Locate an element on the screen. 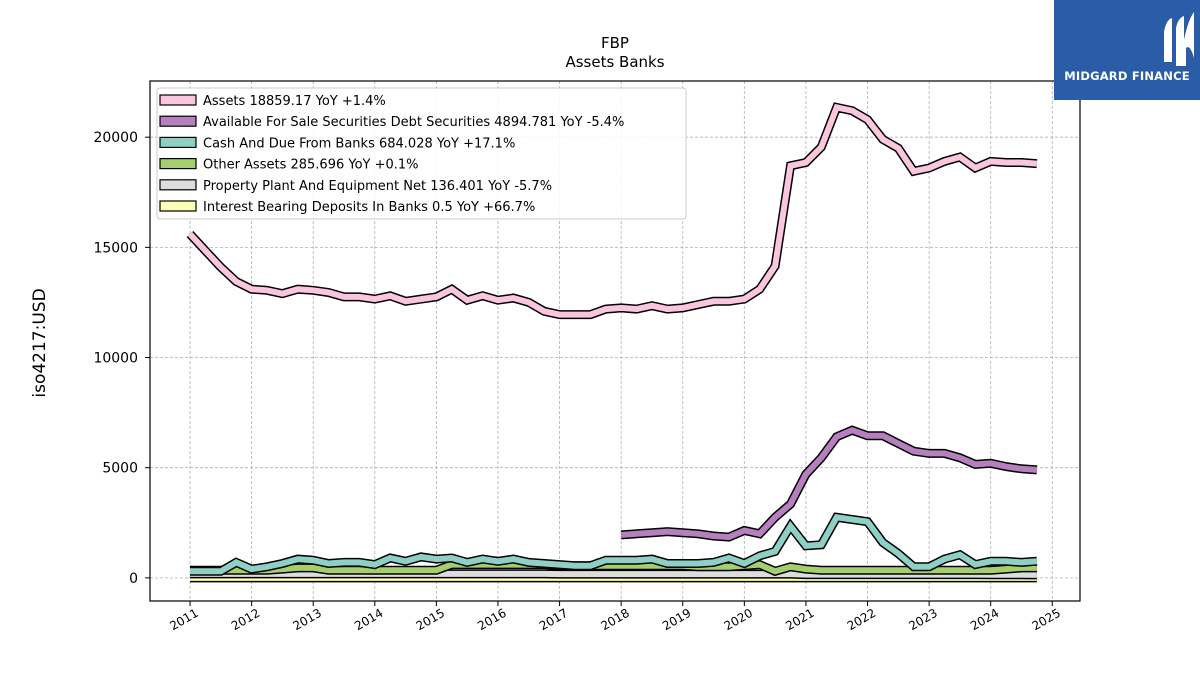  series-line-available-for-sale-securities-debt-securities is located at coordinates (829, 483).